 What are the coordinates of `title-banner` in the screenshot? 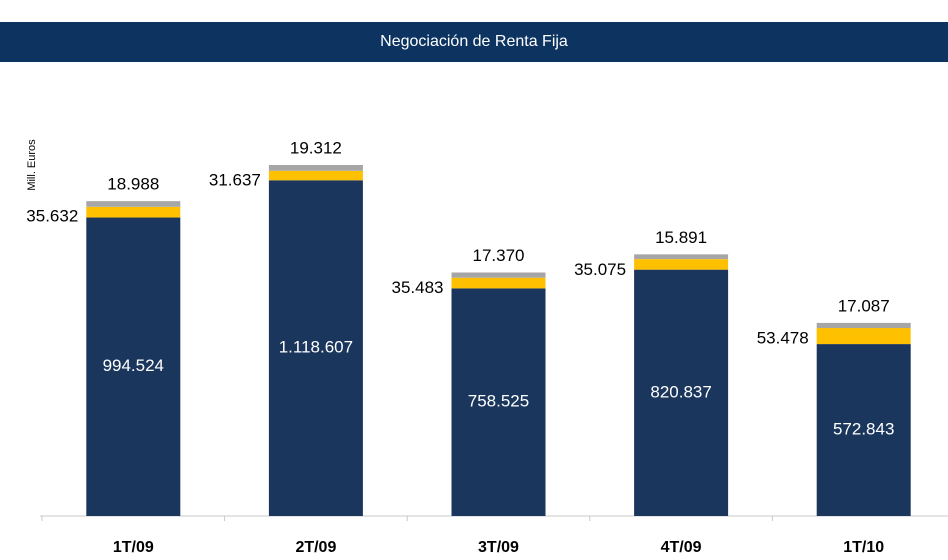 It's located at (474, 42).